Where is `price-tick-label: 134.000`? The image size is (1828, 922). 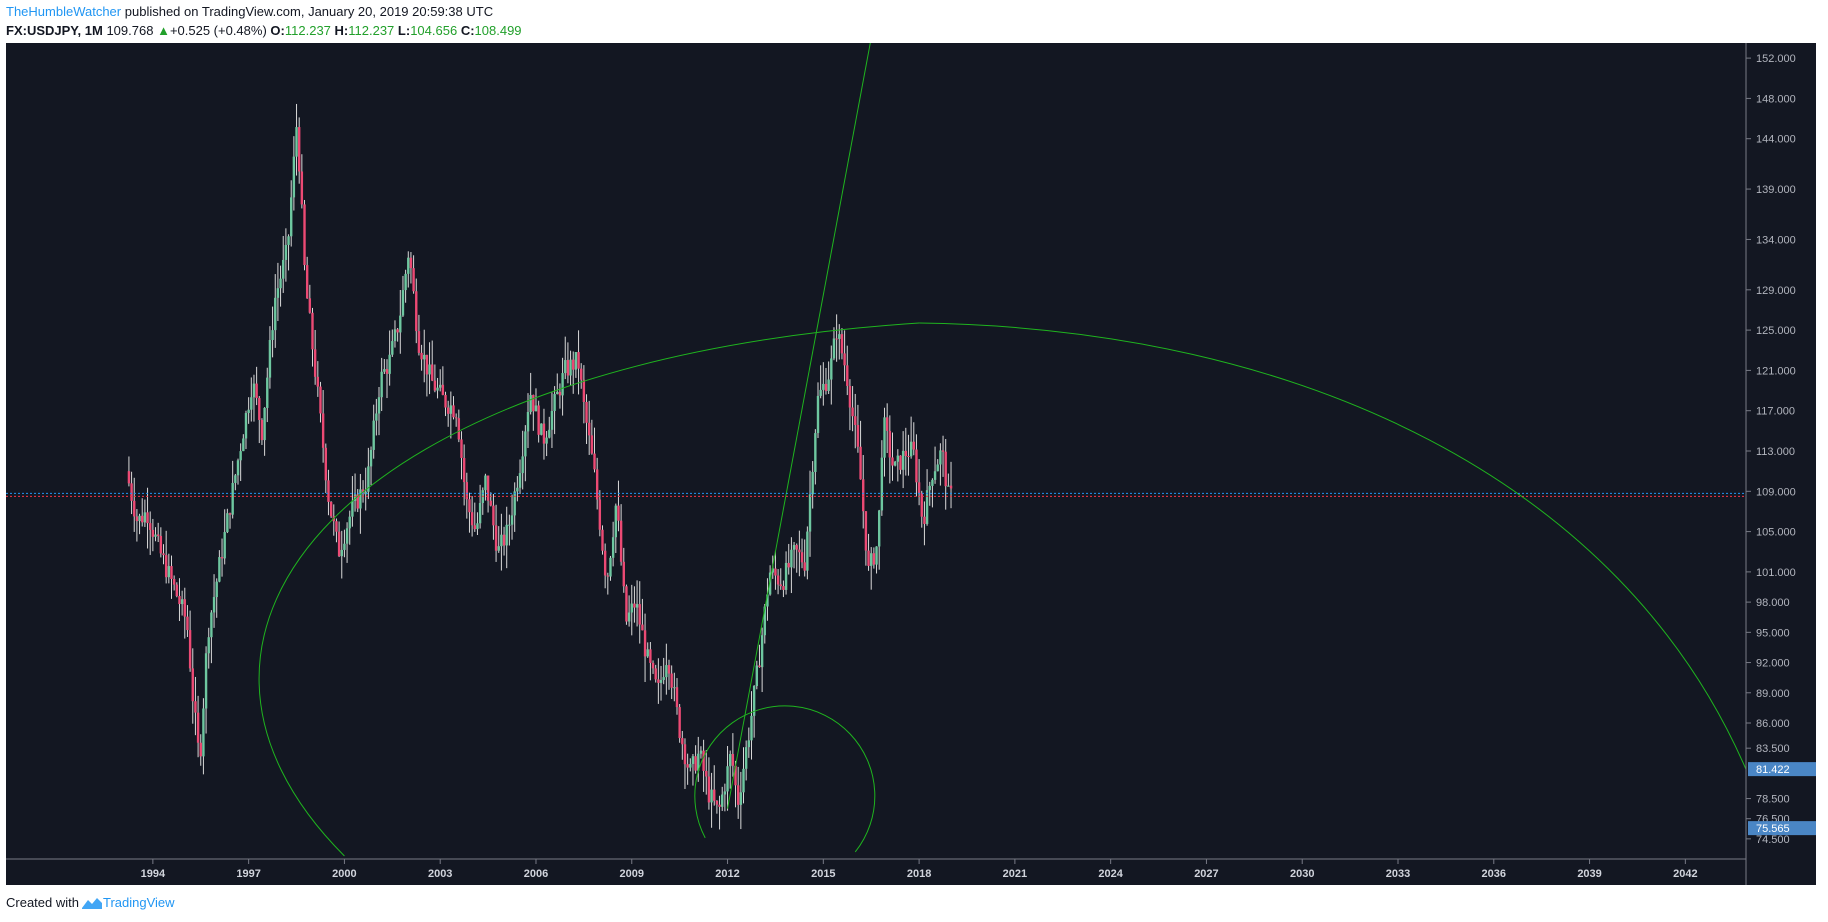
price-tick-label: 134.000 is located at coordinates (1776, 240).